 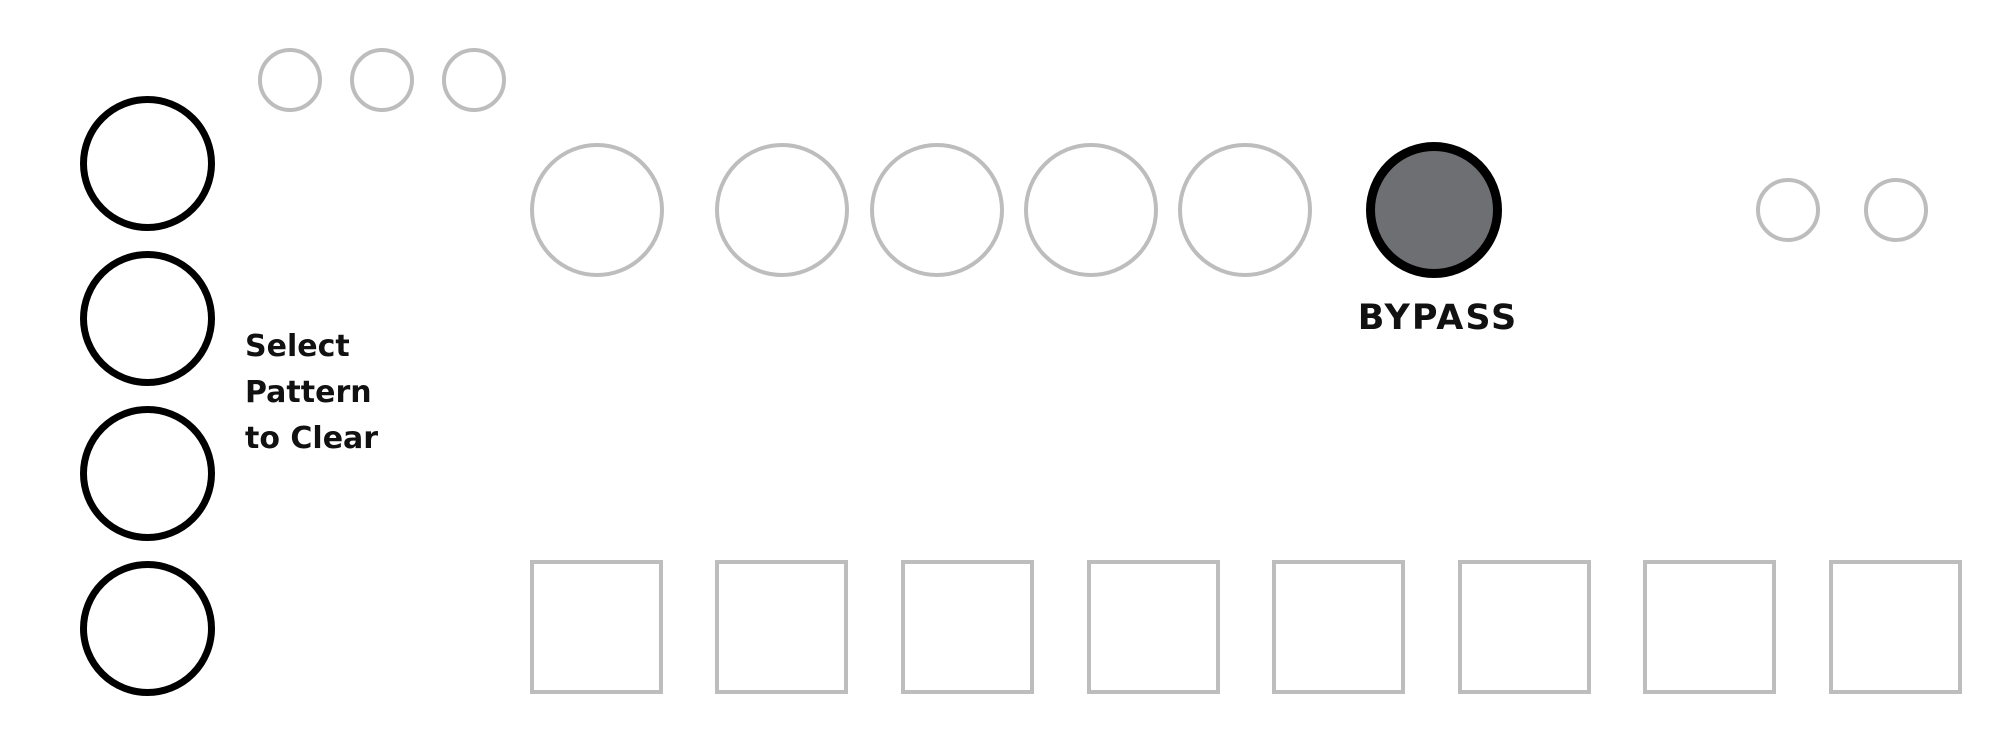 I want to click on select-label-line-2: Pattern, so click(x=308, y=392).